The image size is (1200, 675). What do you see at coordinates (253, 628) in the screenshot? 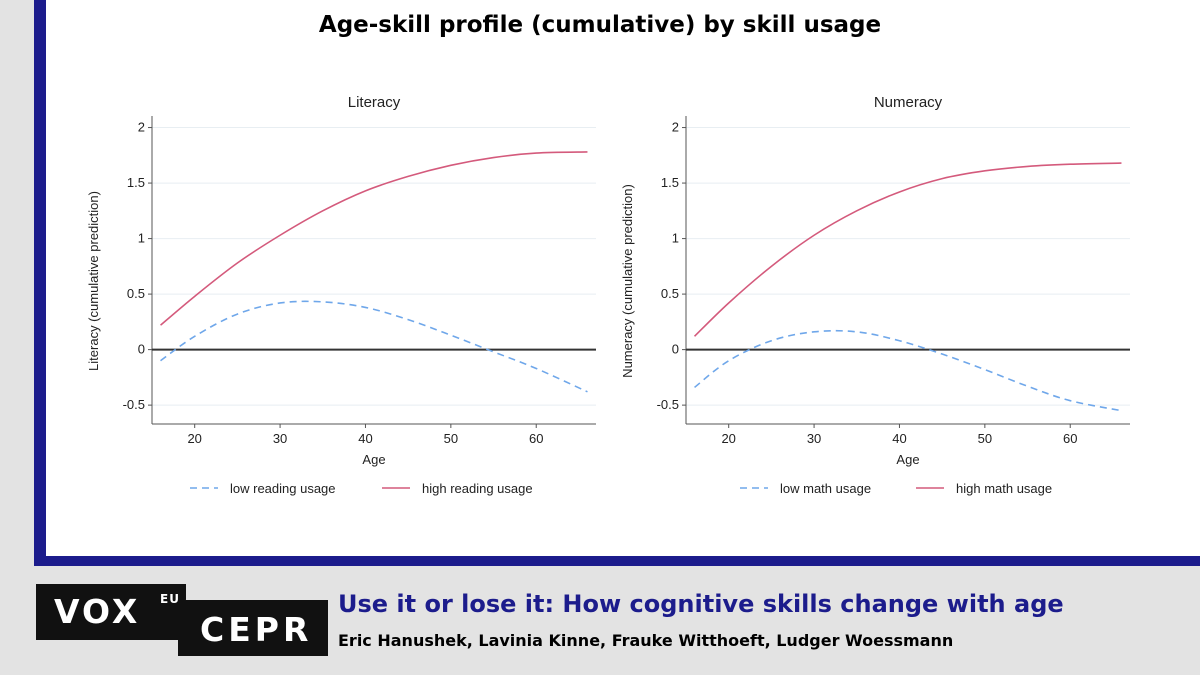
I see `cepr-logo: CEPR` at bounding box center [253, 628].